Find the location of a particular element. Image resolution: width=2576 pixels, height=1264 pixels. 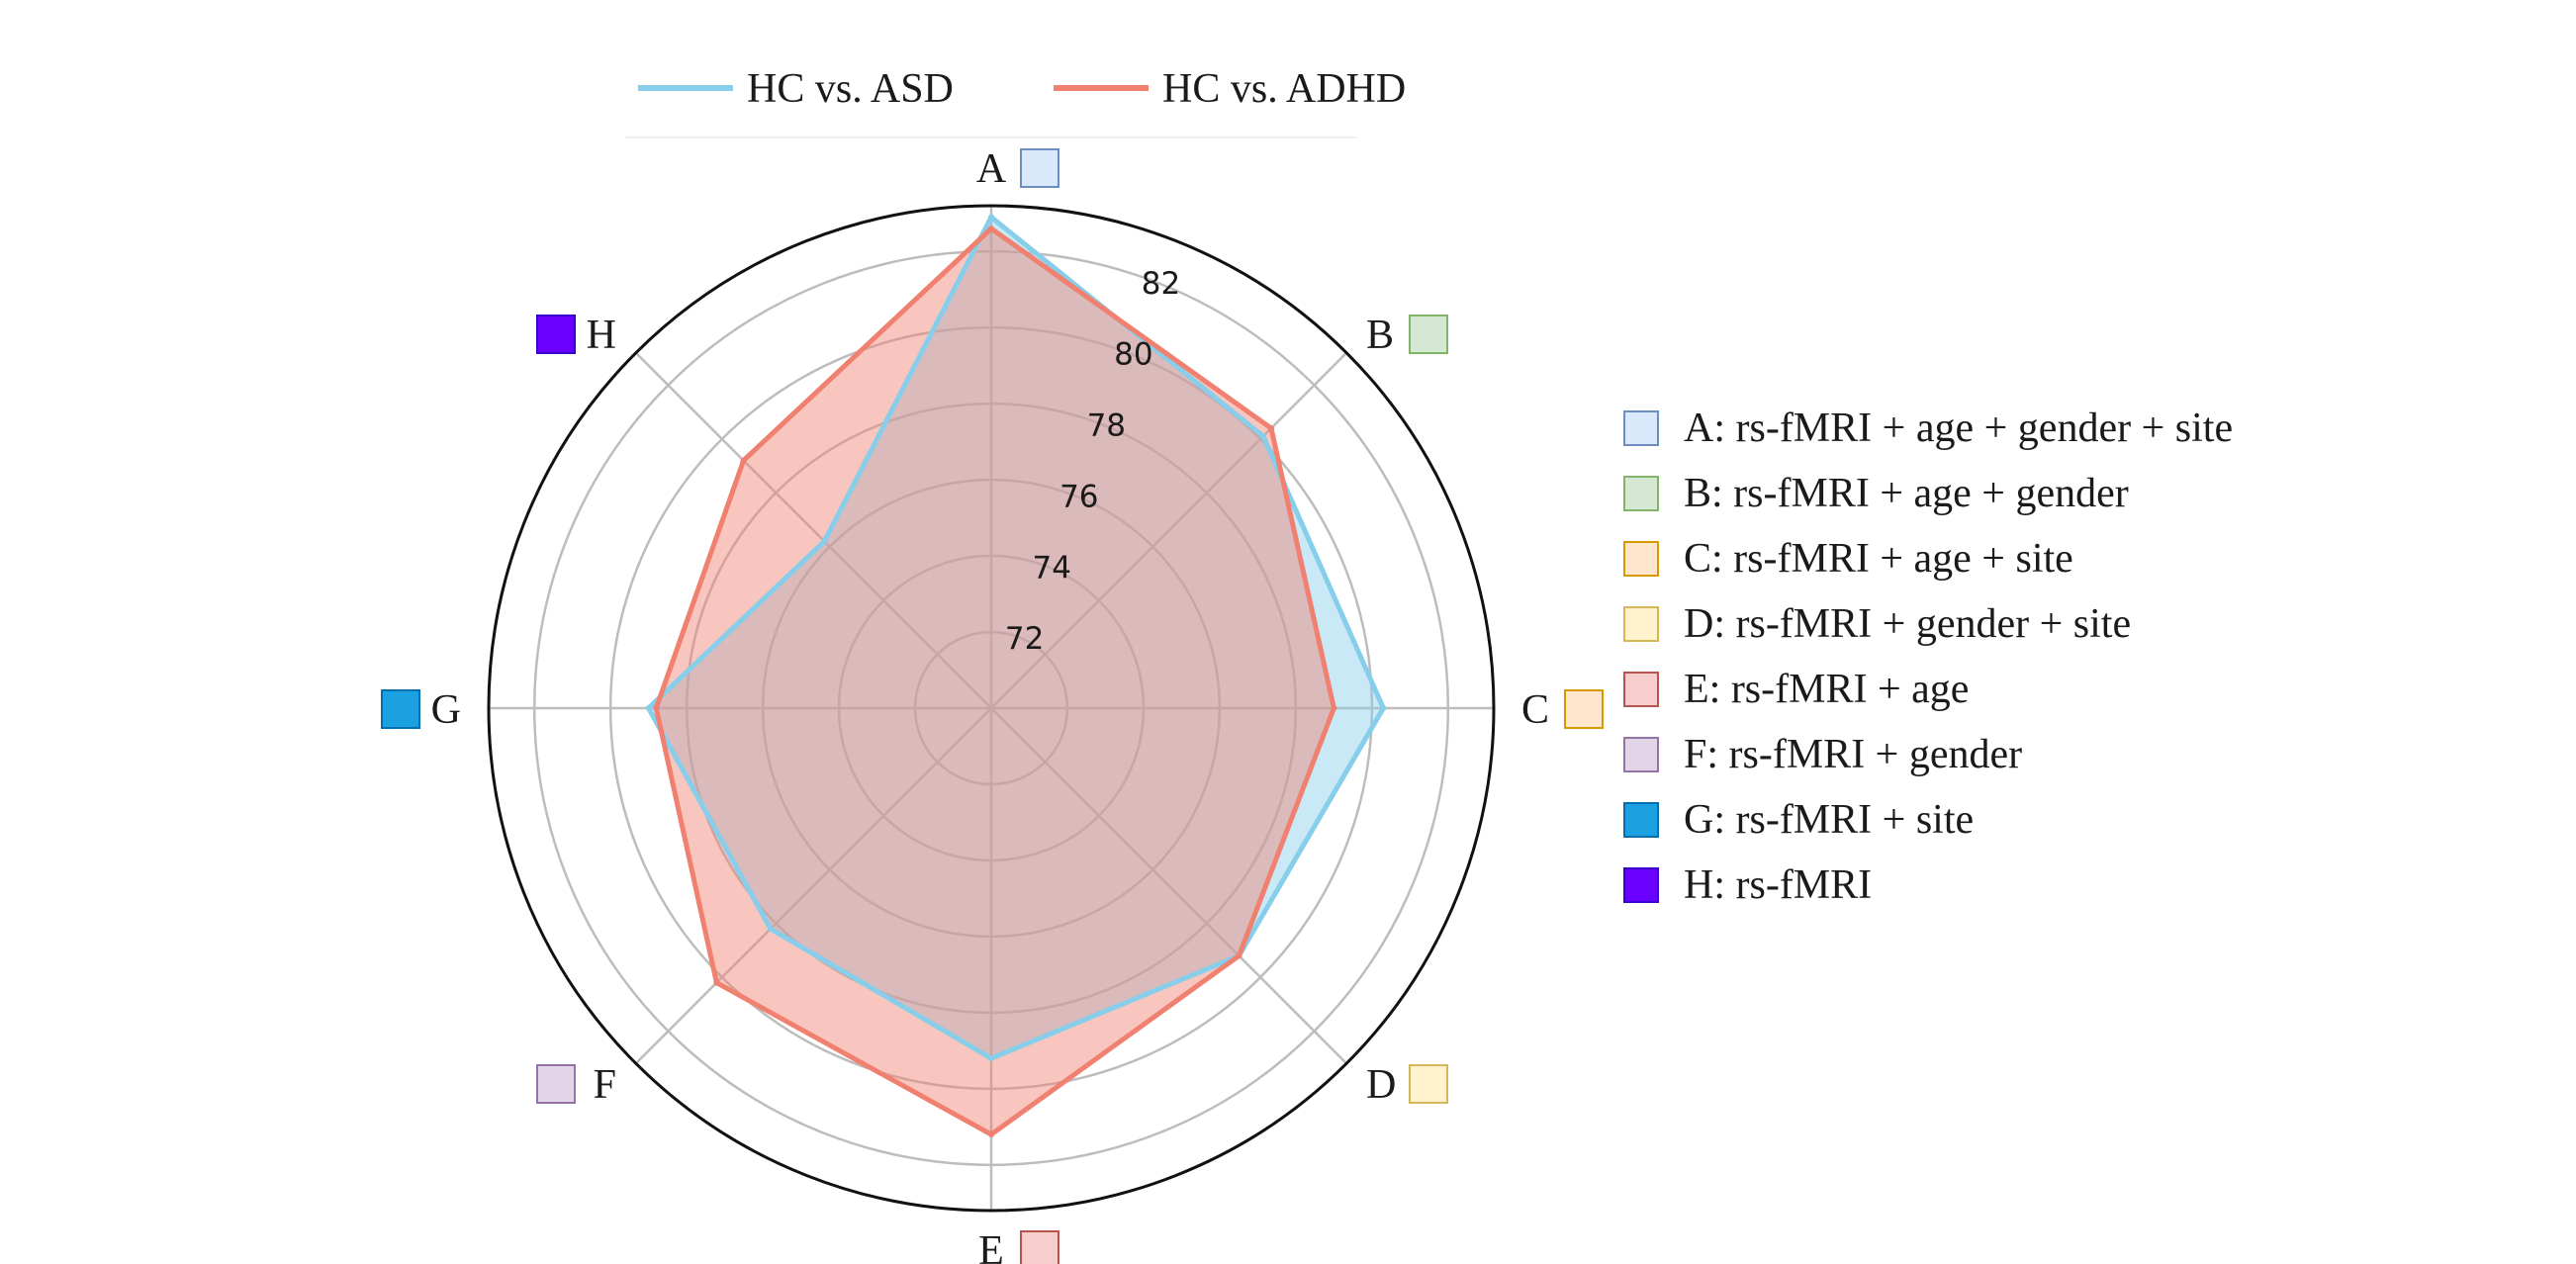

spoke-D is located at coordinates (1169, 886).